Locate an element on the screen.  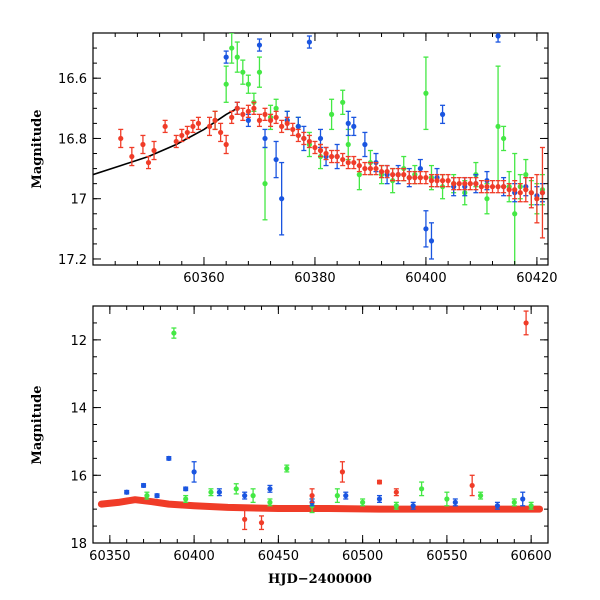
y-tick-label: 17 is located at coordinates (78, 200).